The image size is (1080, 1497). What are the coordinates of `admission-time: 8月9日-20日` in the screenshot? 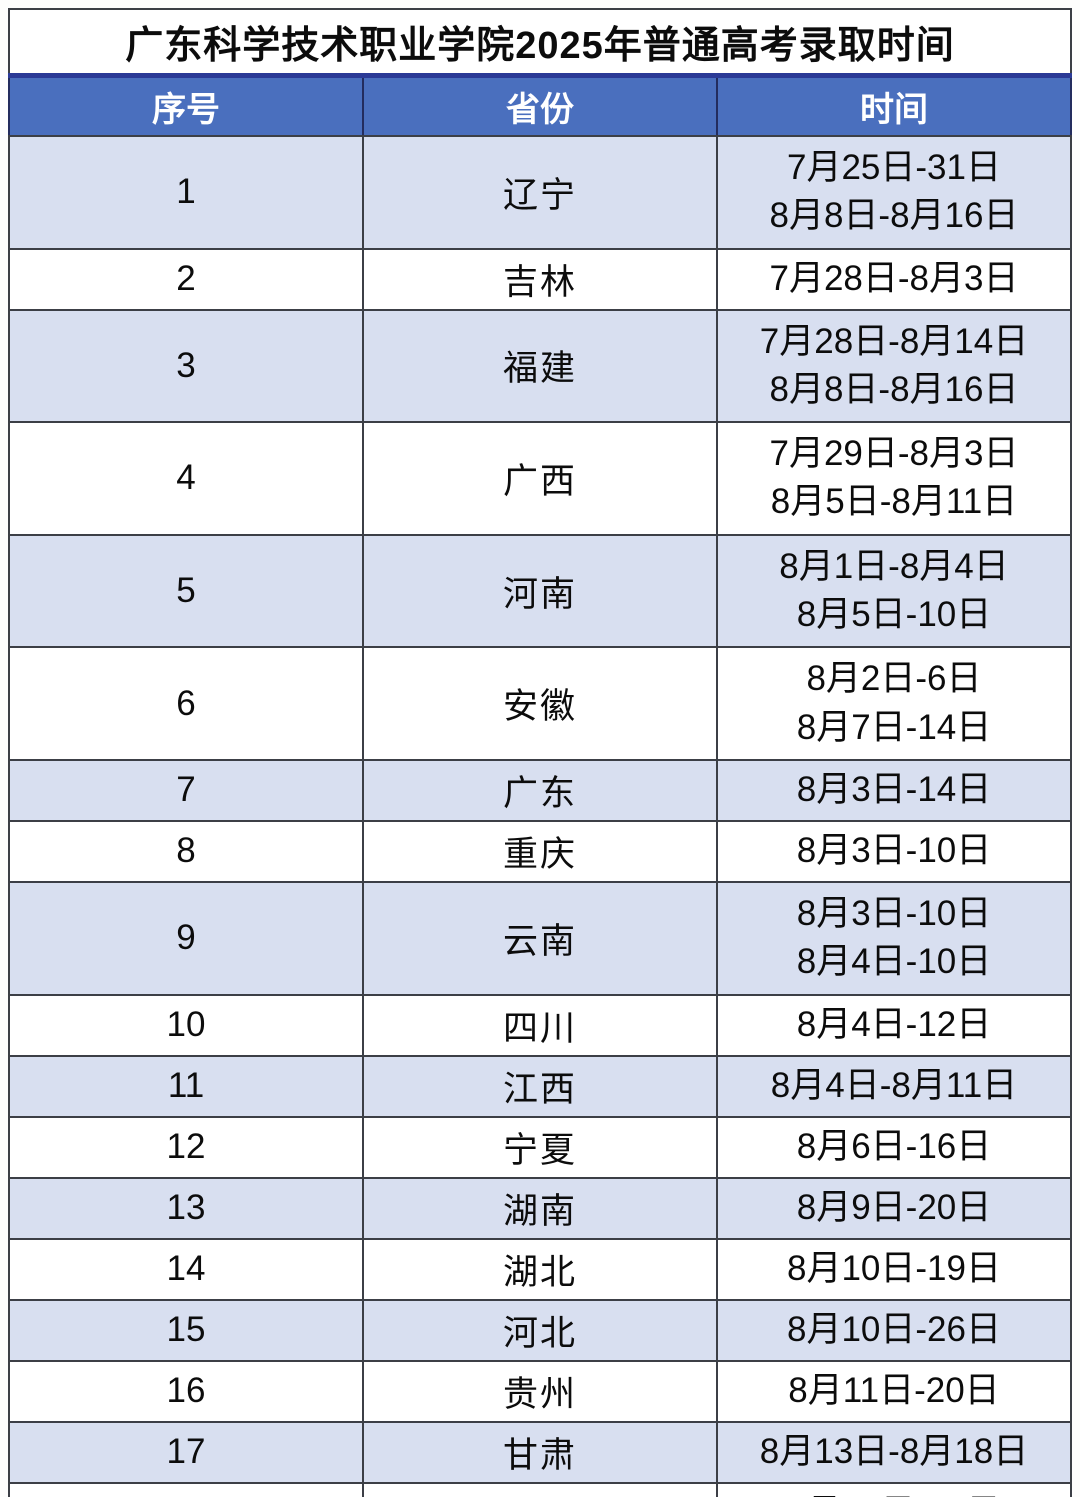 It's located at (894, 1208).